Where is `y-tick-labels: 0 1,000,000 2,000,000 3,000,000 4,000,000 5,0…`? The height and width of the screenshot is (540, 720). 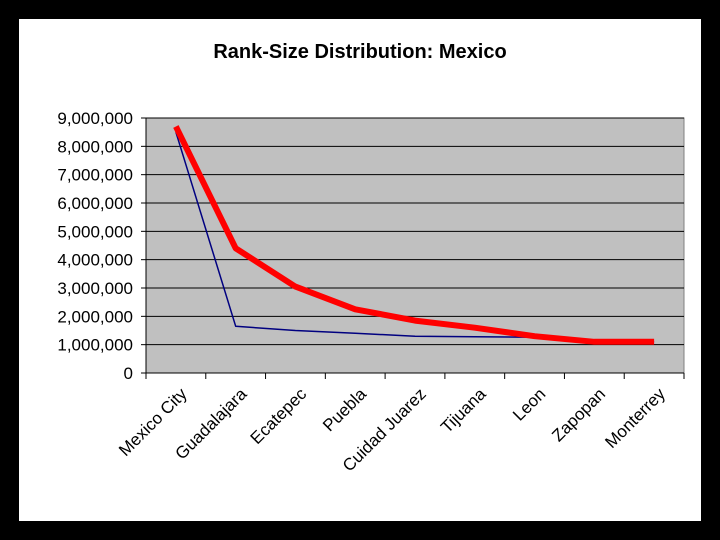
y-tick-labels: 0 1,000,000 2,000,000 3,000,000 4,000,000 5,0… is located at coordinates (95, 246).